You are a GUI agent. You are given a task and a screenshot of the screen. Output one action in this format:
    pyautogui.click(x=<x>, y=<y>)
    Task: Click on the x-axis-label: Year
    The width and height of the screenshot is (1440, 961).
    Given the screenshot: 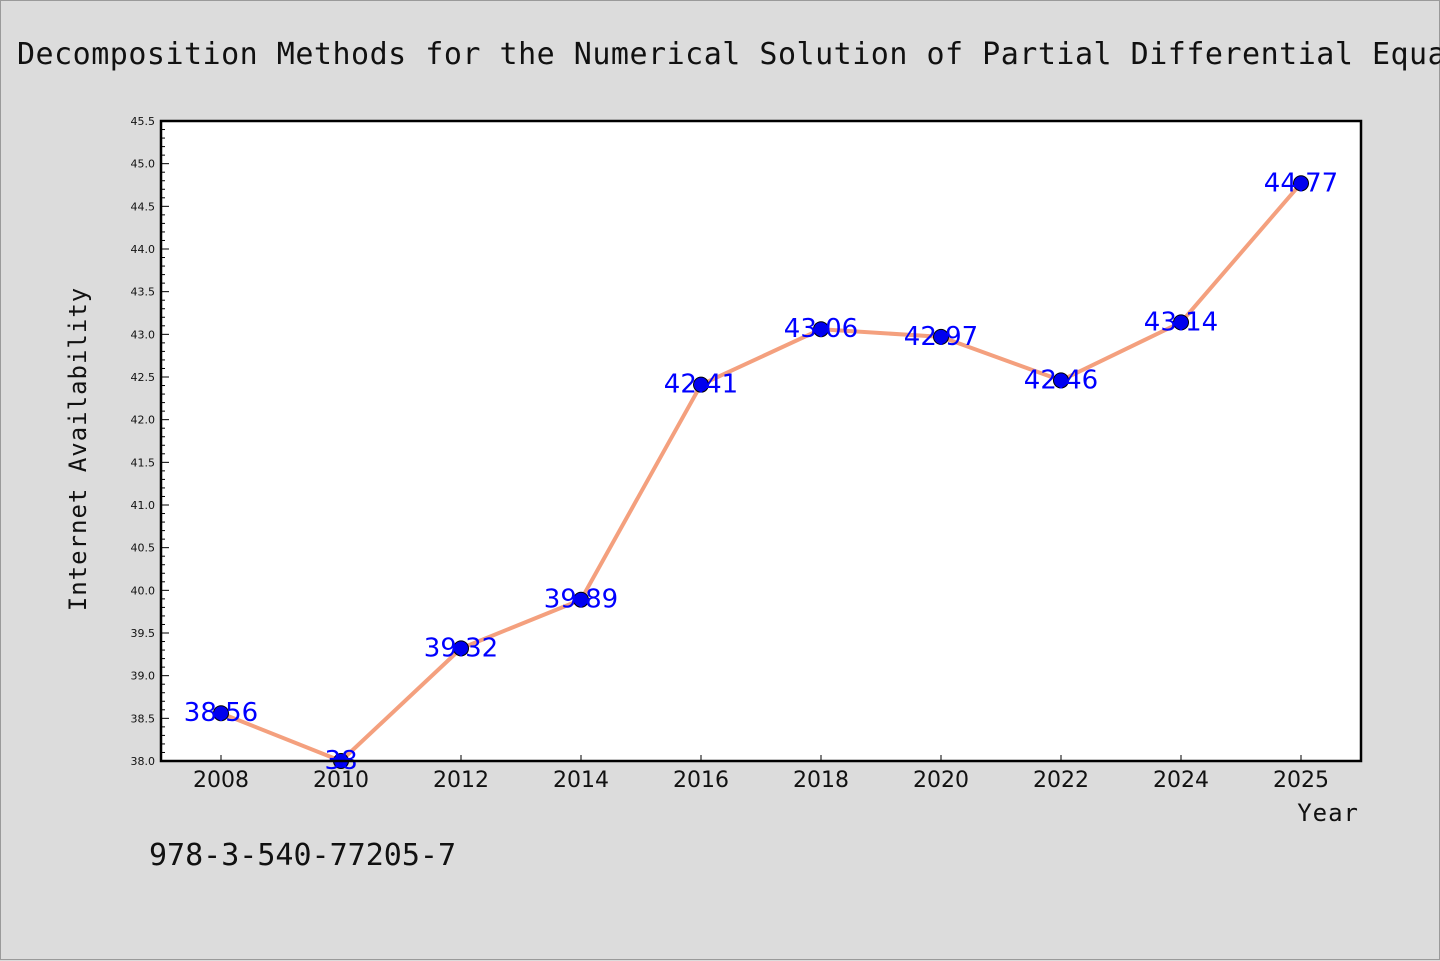 What is the action you would take?
    pyautogui.click(x=1328, y=813)
    